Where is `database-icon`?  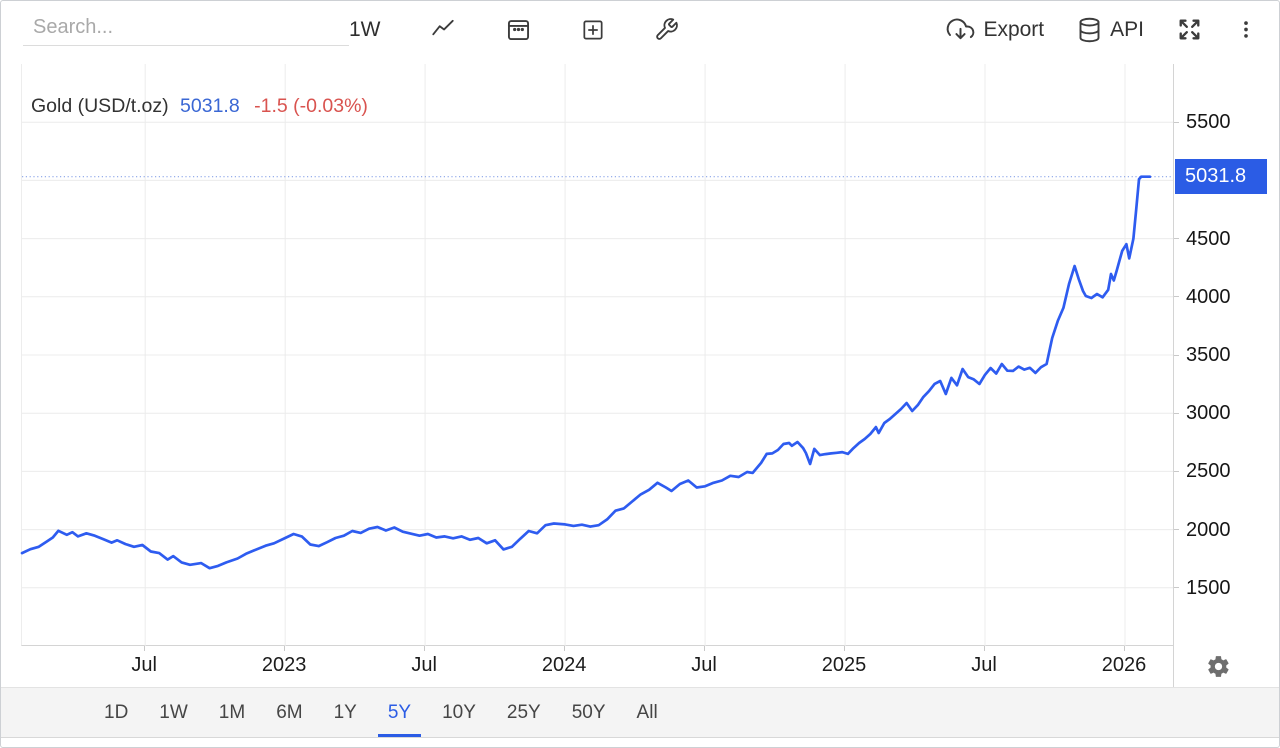 database-icon is located at coordinates (1089, 30).